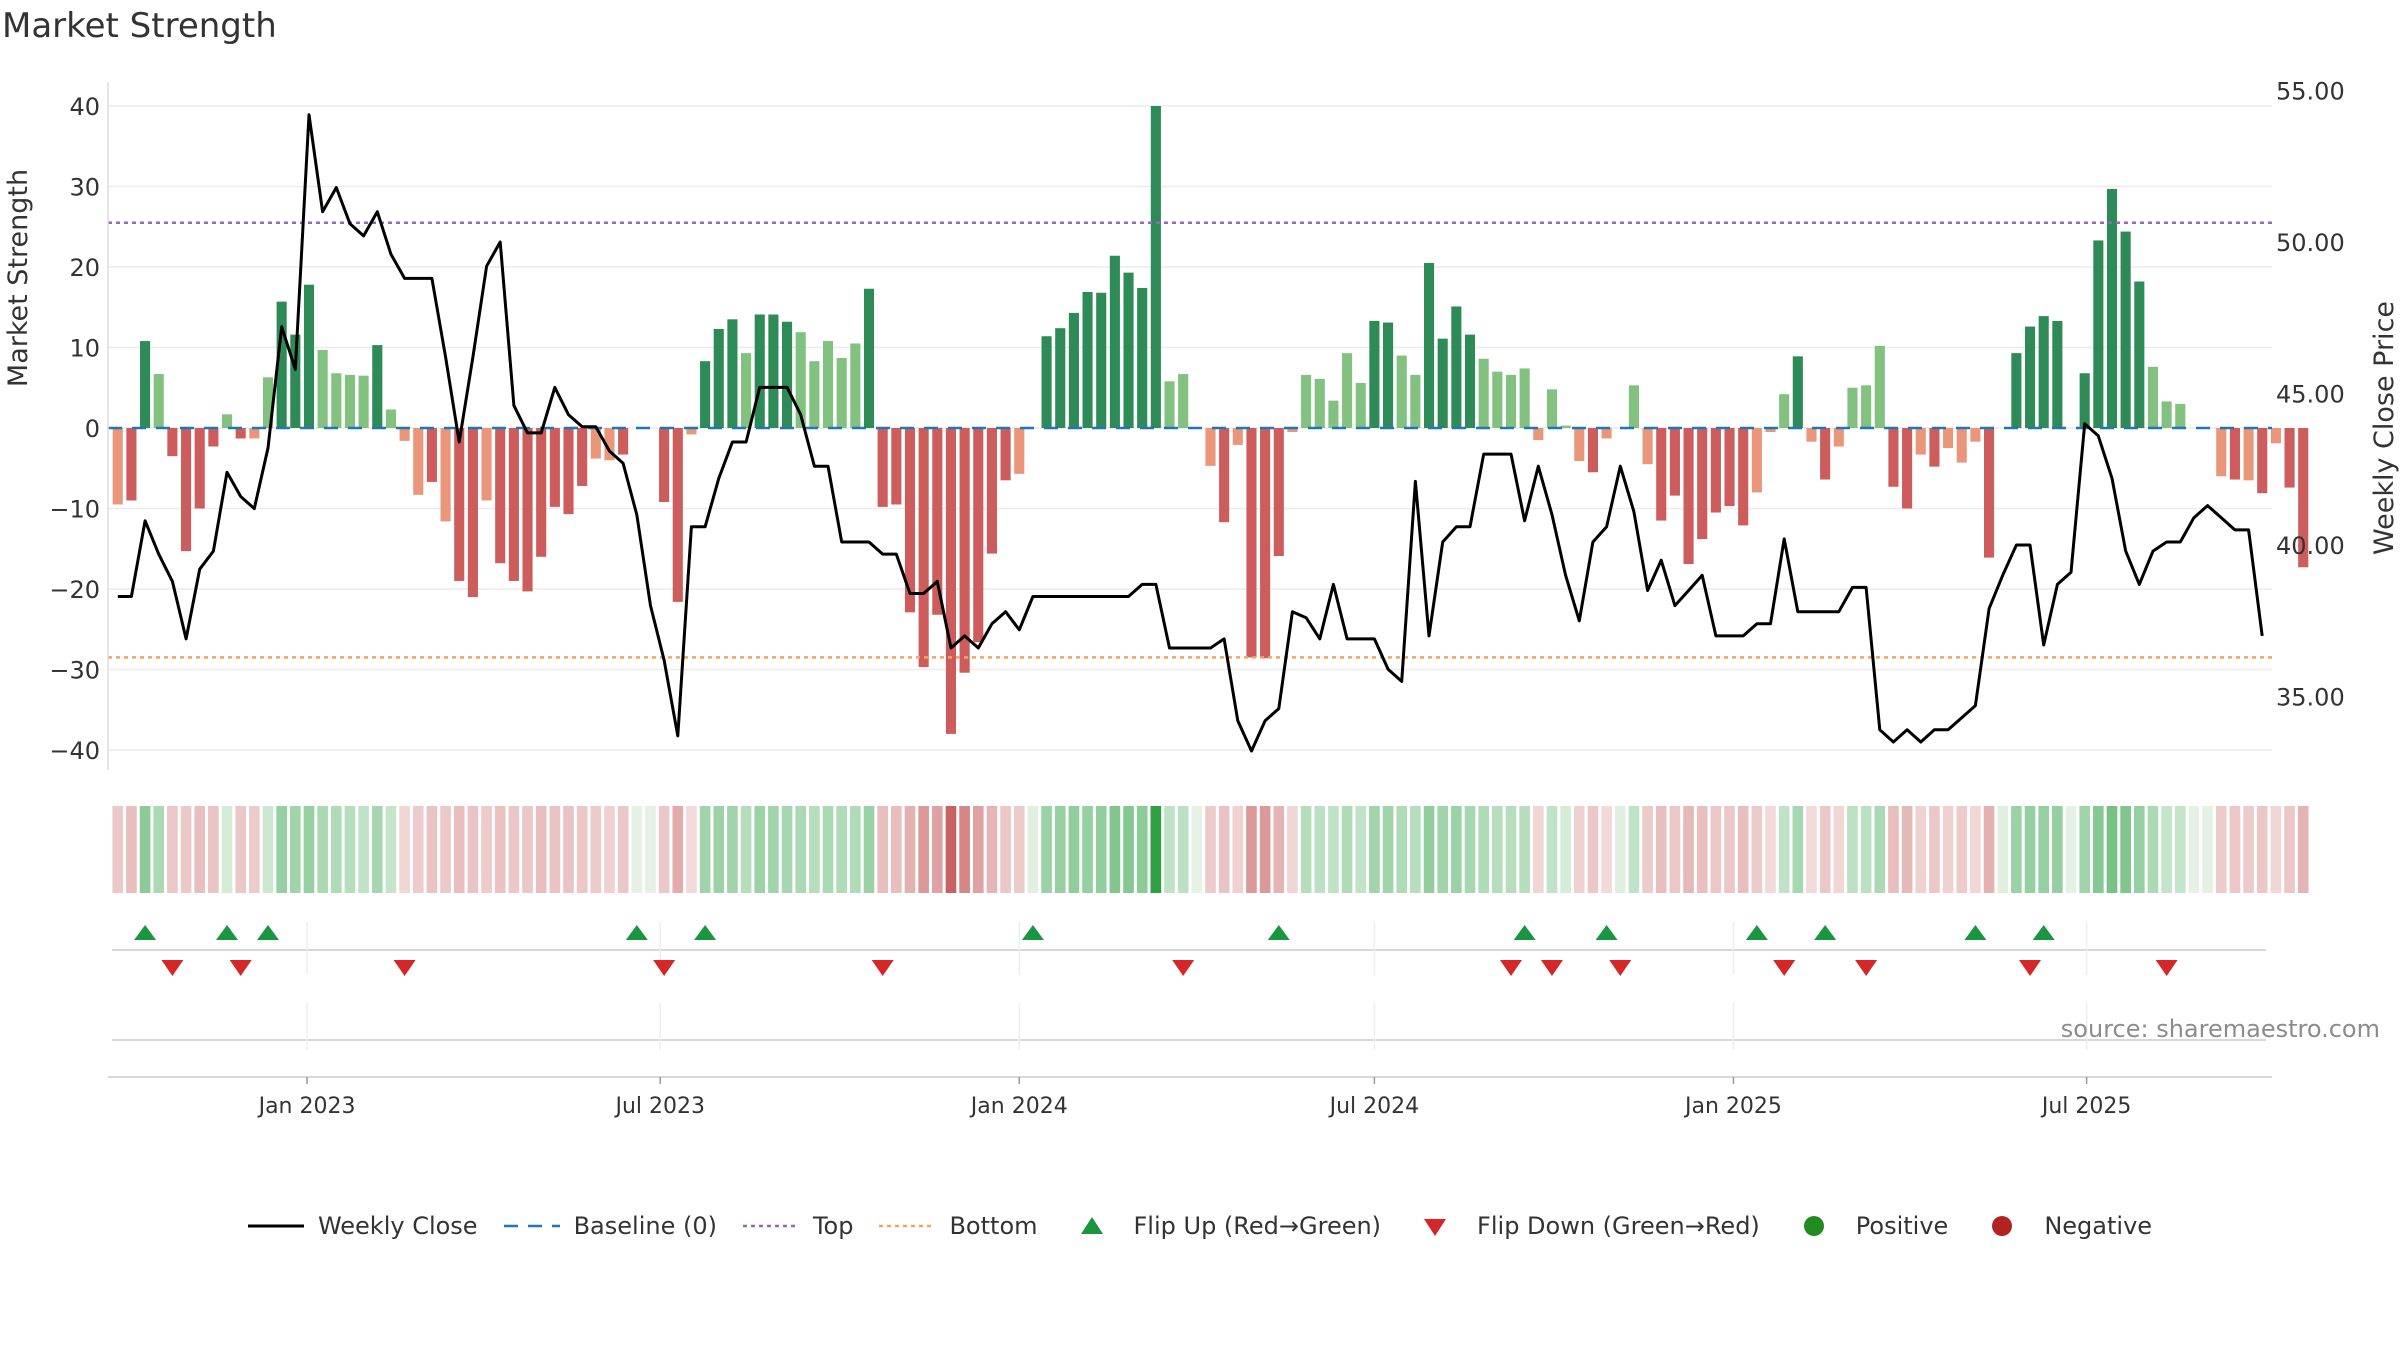 The image size is (2400, 1350). I want to click on legend-top: Top, so click(797, 1226).